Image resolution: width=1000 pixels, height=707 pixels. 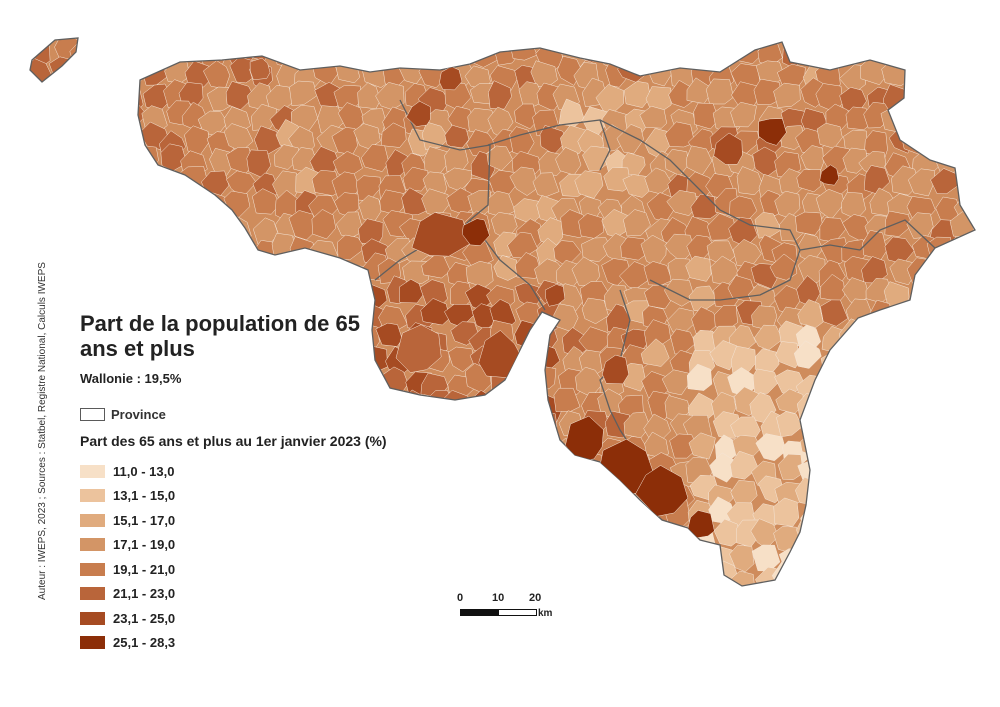 I want to click on legend-item: 21,1 - 23,0, so click(x=127, y=594).